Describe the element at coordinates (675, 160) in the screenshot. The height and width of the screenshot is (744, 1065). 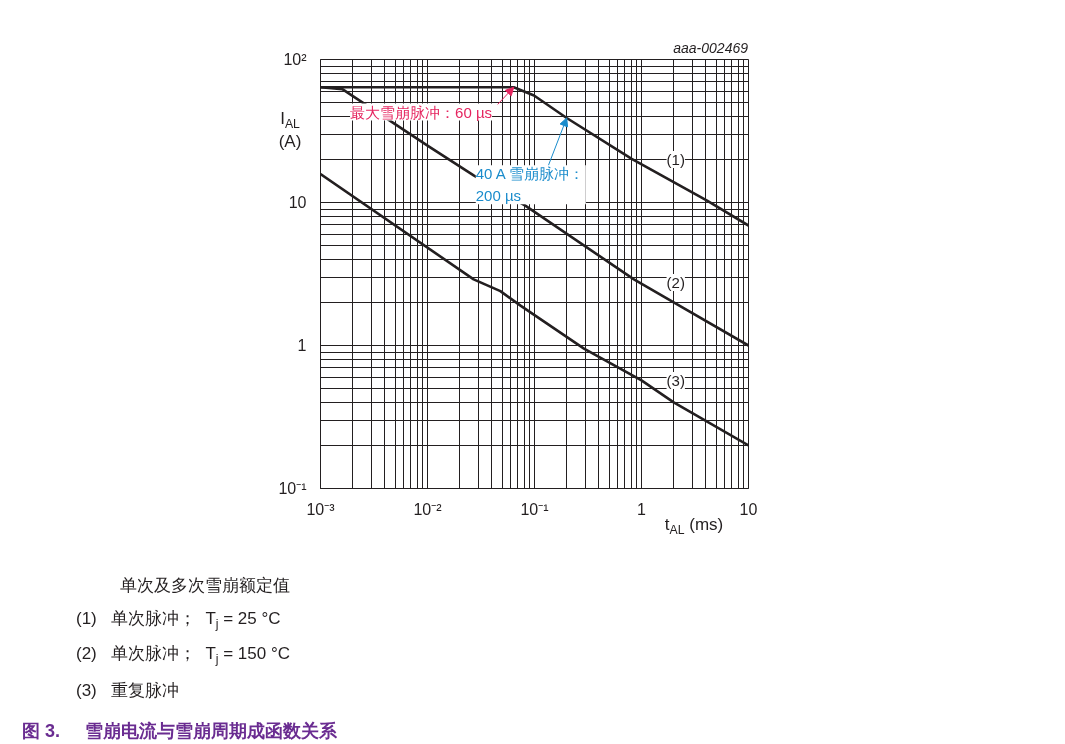
I see `series-label: (1)` at that location.